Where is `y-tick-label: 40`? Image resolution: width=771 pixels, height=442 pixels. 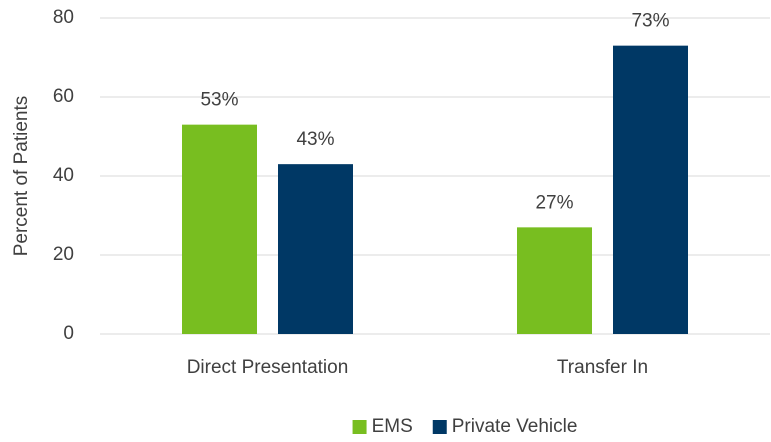 y-tick-label: 40 is located at coordinates (63, 175).